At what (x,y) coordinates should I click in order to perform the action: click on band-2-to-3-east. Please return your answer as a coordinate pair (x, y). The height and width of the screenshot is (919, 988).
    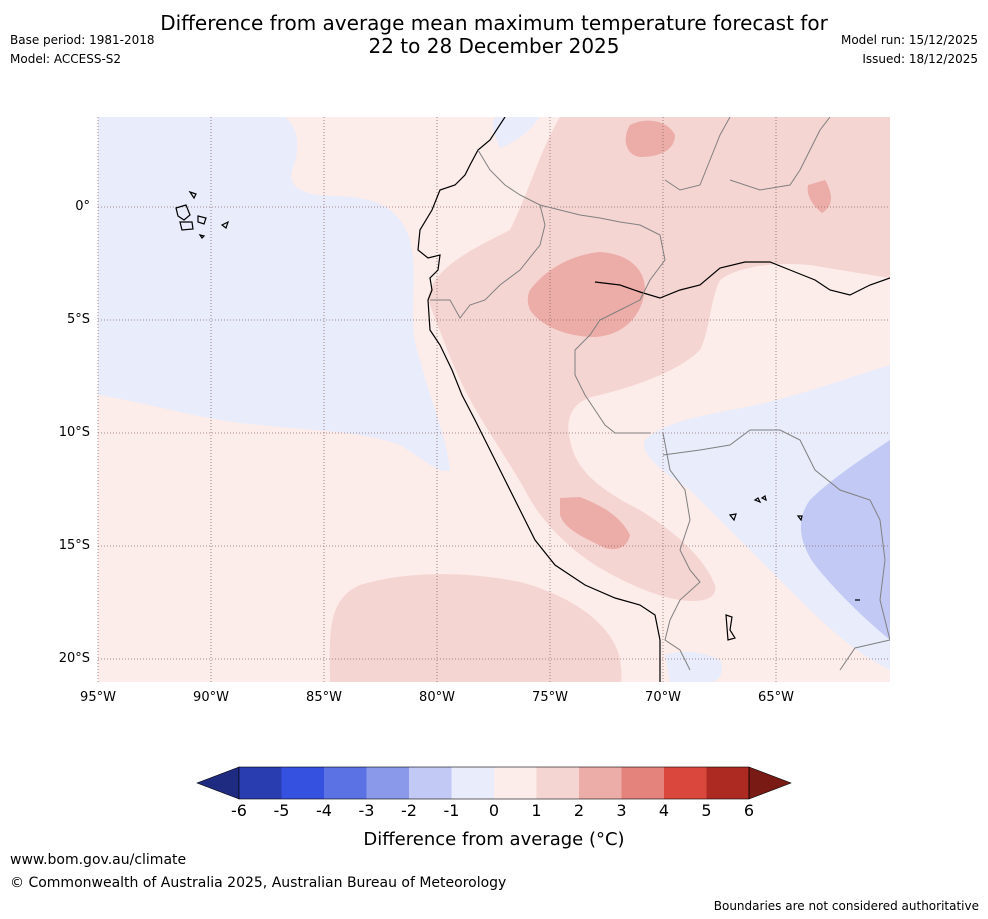
    Looking at the image, I should click on (819, 196).